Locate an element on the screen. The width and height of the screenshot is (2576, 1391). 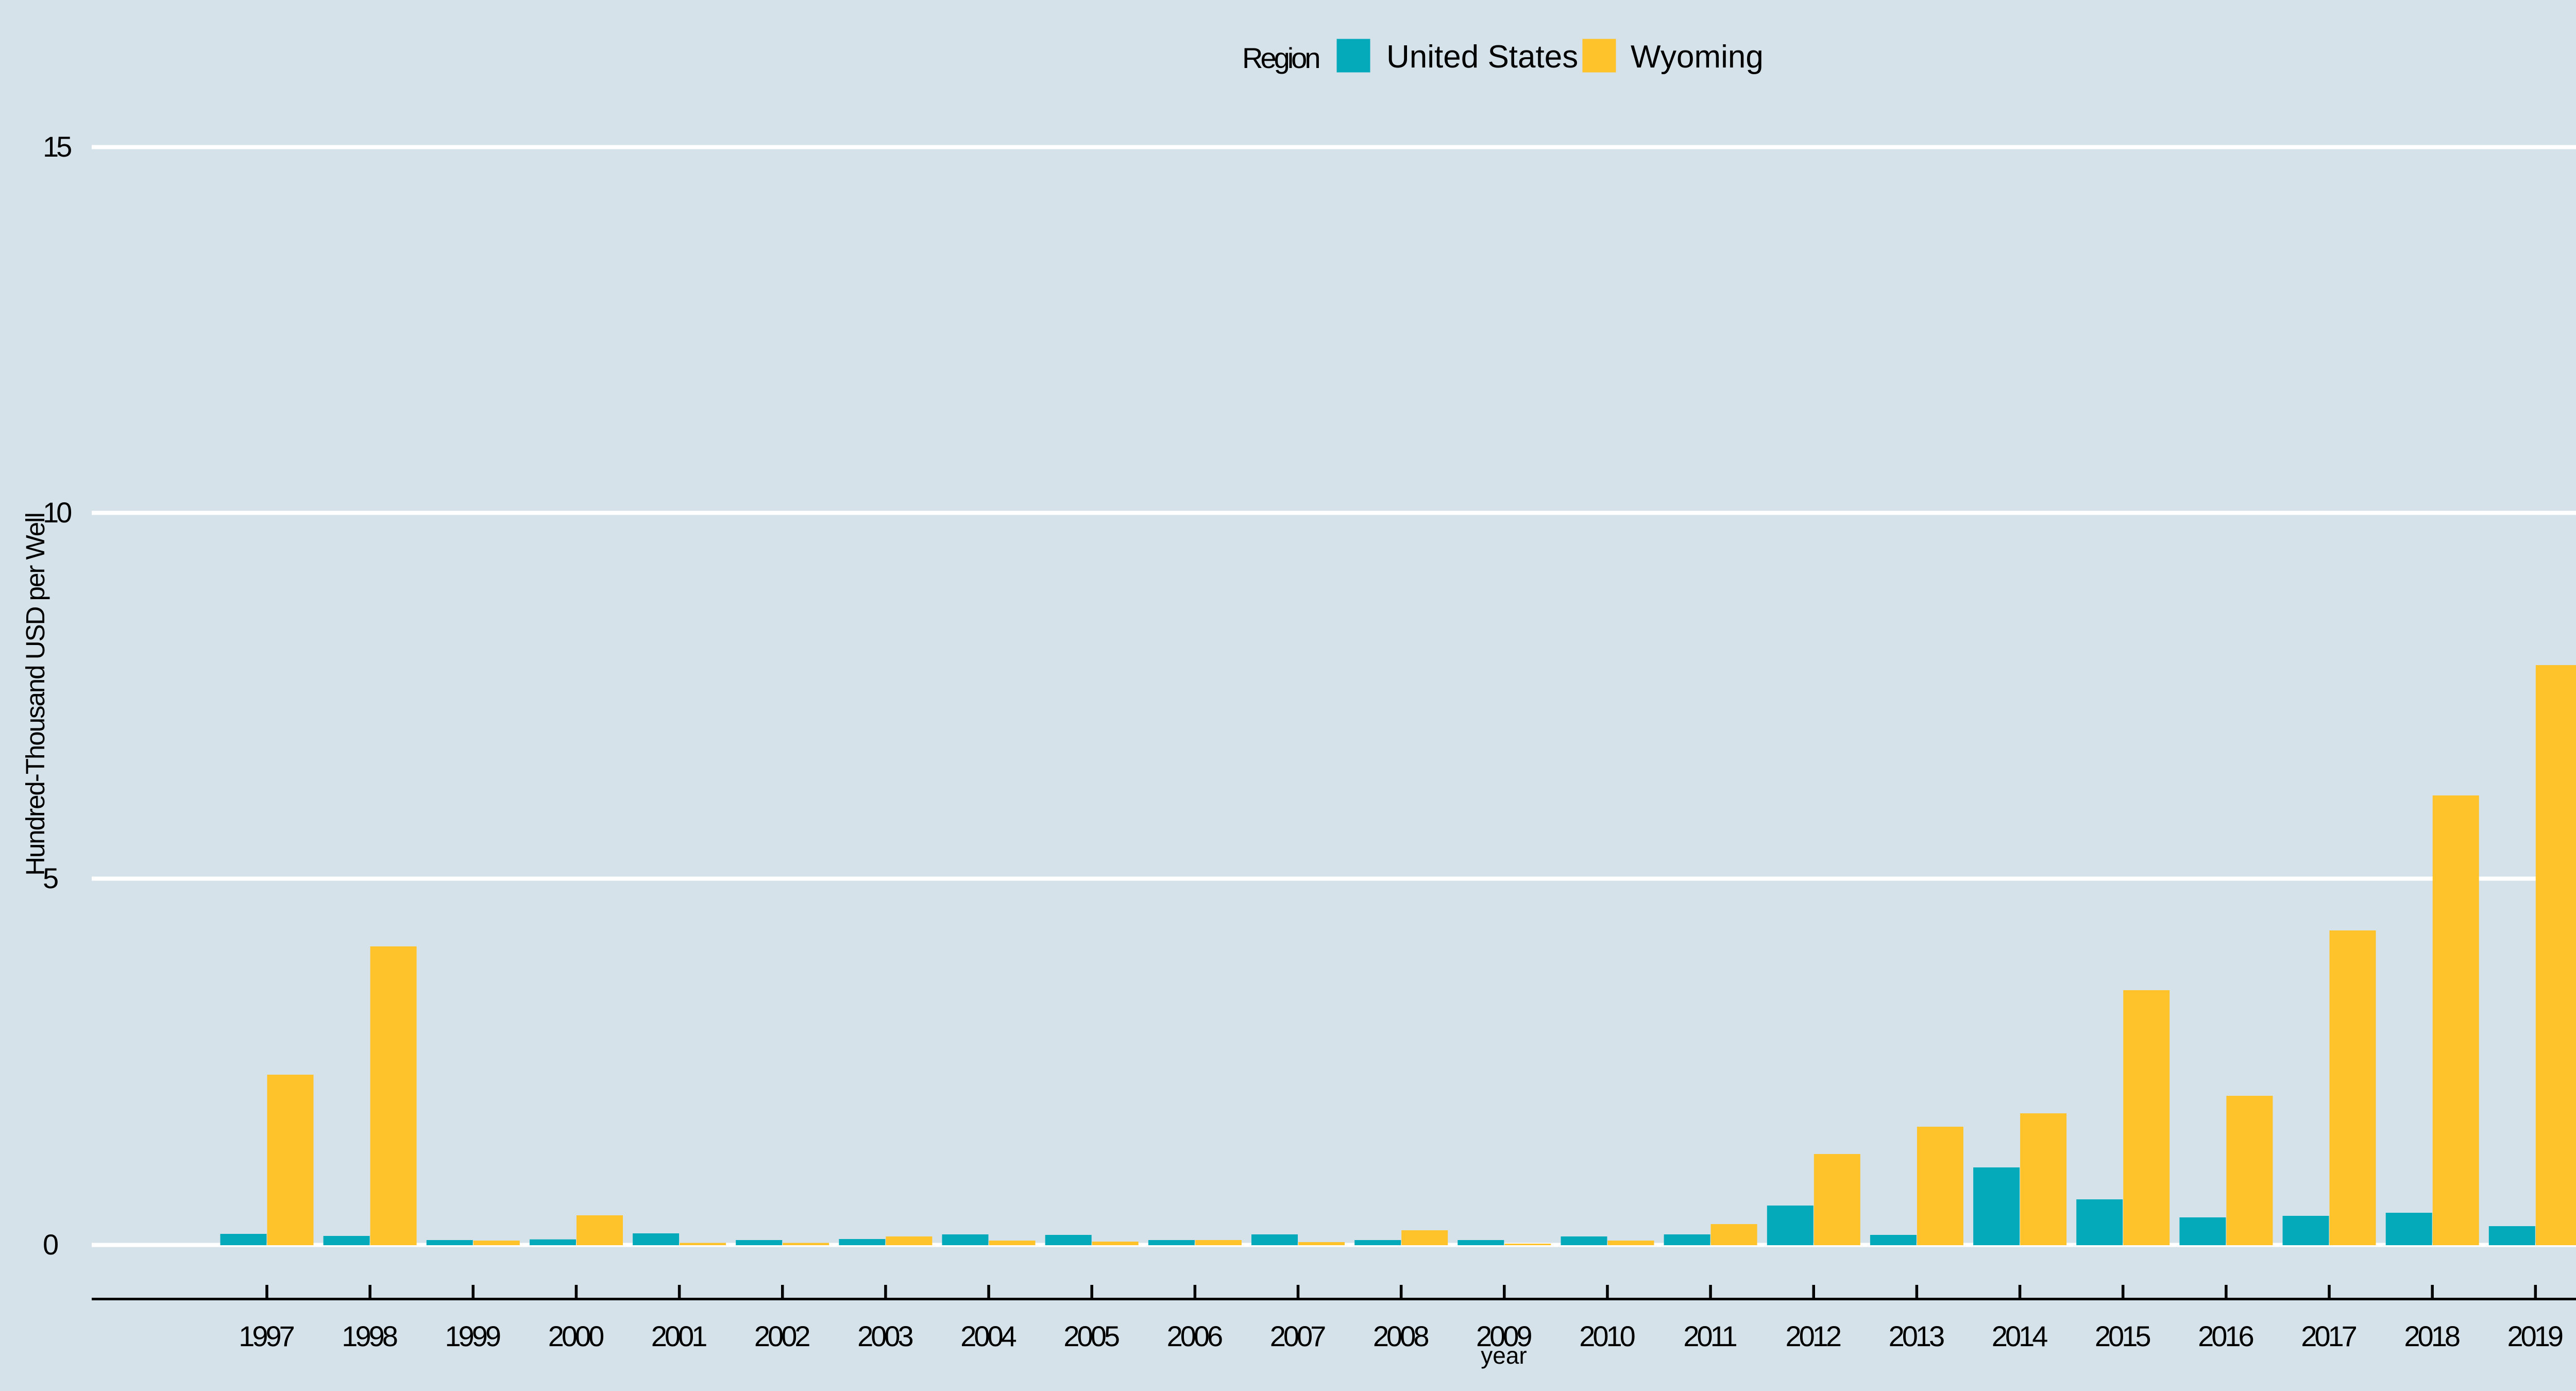
svg-text: 2014 is located at coordinates (2020, 1336).